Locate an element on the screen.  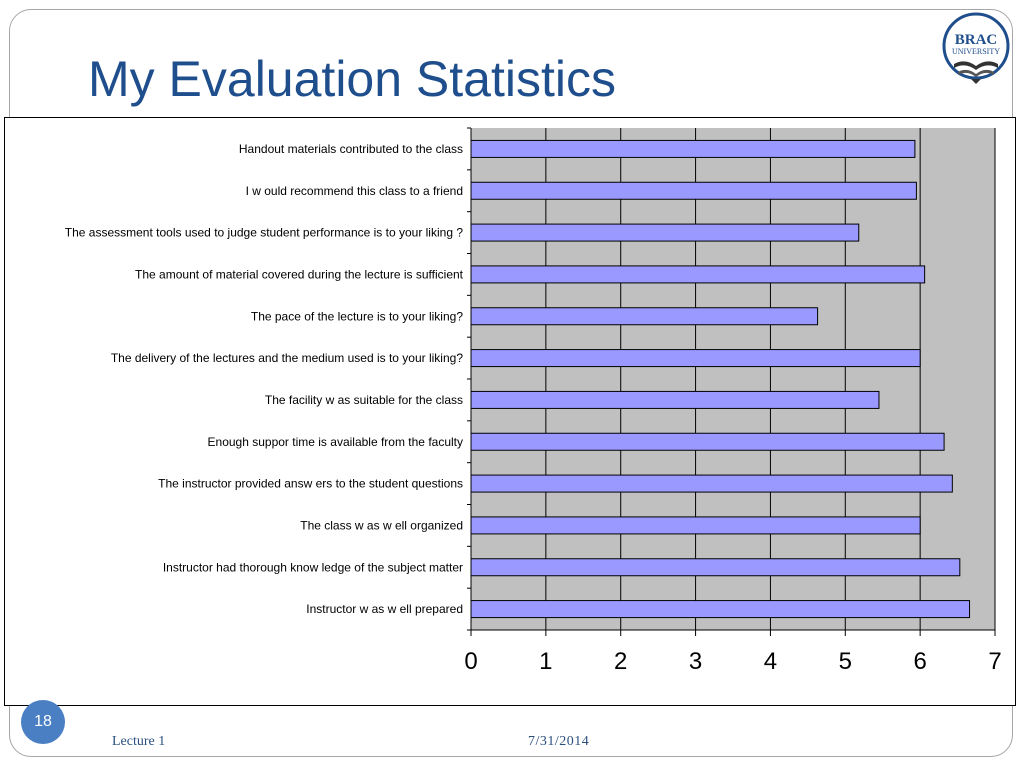
slide-title: My Evaluation Statistics is located at coordinates (352, 79).